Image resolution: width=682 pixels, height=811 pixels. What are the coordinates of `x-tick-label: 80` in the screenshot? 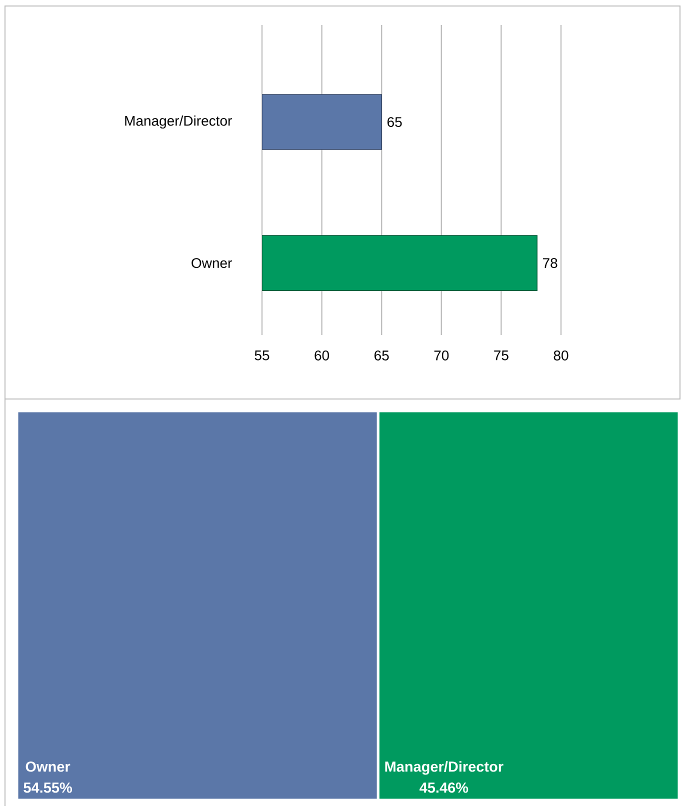 It's located at (561, 355).